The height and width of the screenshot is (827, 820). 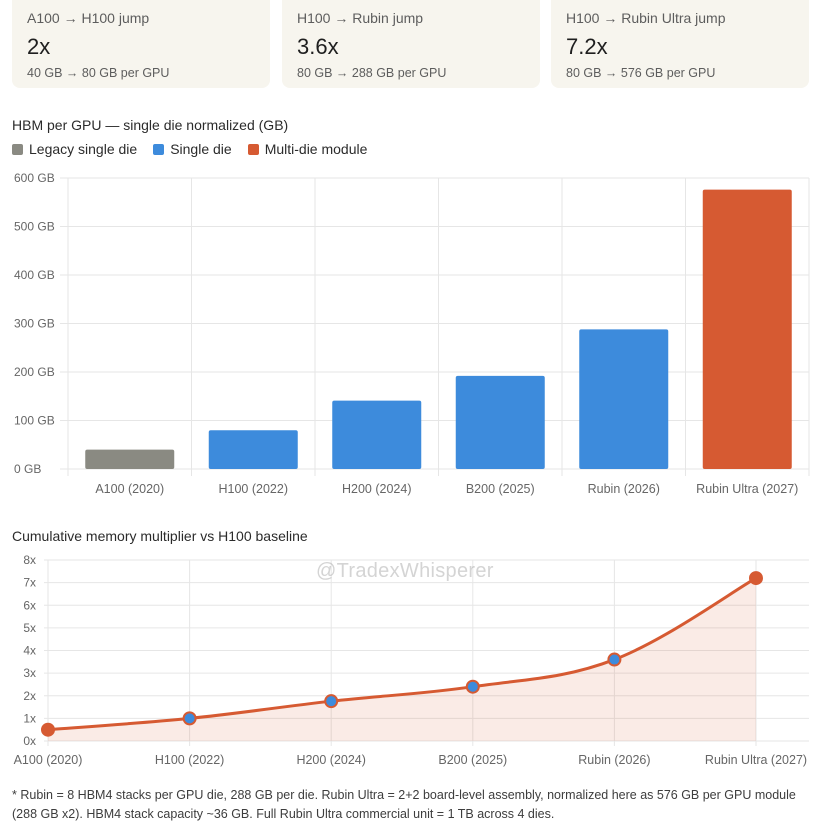 What do you see at coordinates (29, 628) in the screenshot?
I see `y-tick-label: 5x` at bounding box center [29, 628].